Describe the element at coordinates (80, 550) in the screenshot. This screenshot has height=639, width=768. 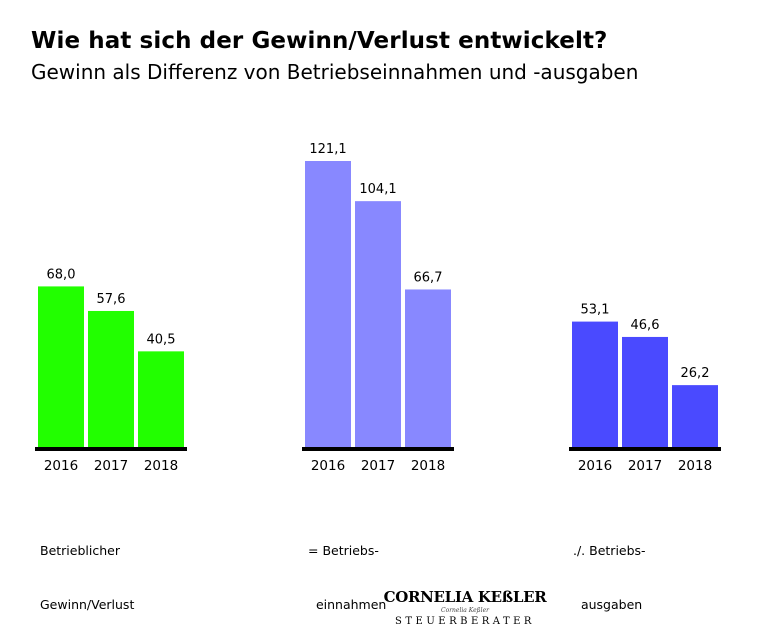
I see `group-label-profit-line1: Betrieblicher` at that location.